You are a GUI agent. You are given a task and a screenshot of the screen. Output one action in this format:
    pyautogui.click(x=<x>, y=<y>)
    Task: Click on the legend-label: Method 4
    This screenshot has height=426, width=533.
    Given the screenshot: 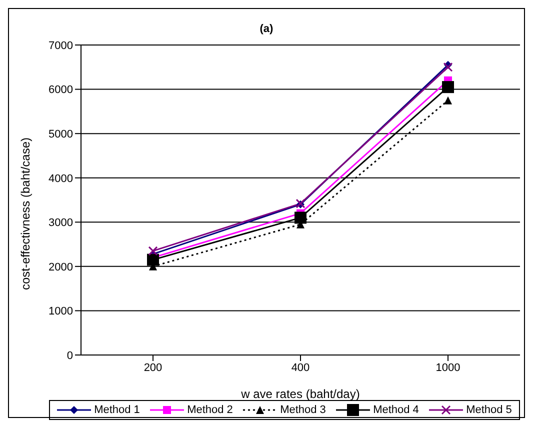 What is the action you would take?
    pyautogui.click(x=395, y=410)
    